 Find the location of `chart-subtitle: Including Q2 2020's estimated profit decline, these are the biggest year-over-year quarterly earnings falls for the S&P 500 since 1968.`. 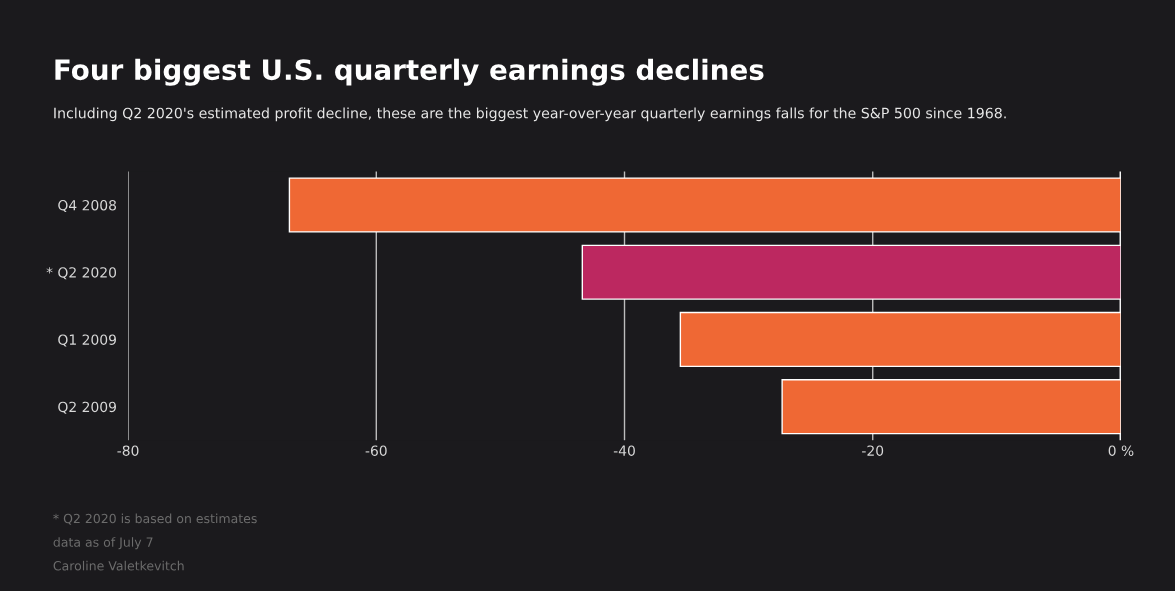

chart-subtitle: Including Q2 2020's estimated profit decline, these are the biggest year-over-year quarterly earnings falls for the S&P 500 since 1968. is located at coordinates (530, 114).